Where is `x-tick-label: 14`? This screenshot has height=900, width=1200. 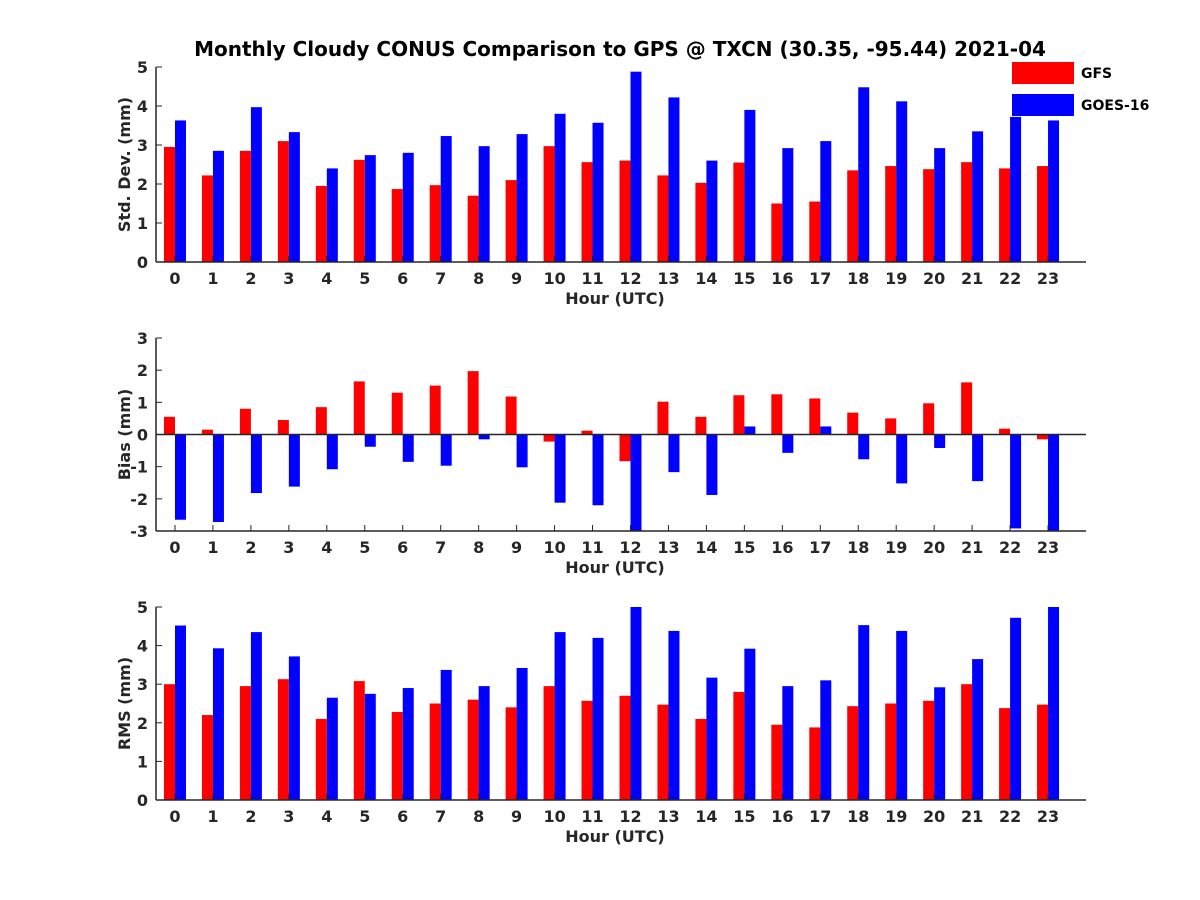 x-tick-label: 14 is located at coordinates (706, 278).